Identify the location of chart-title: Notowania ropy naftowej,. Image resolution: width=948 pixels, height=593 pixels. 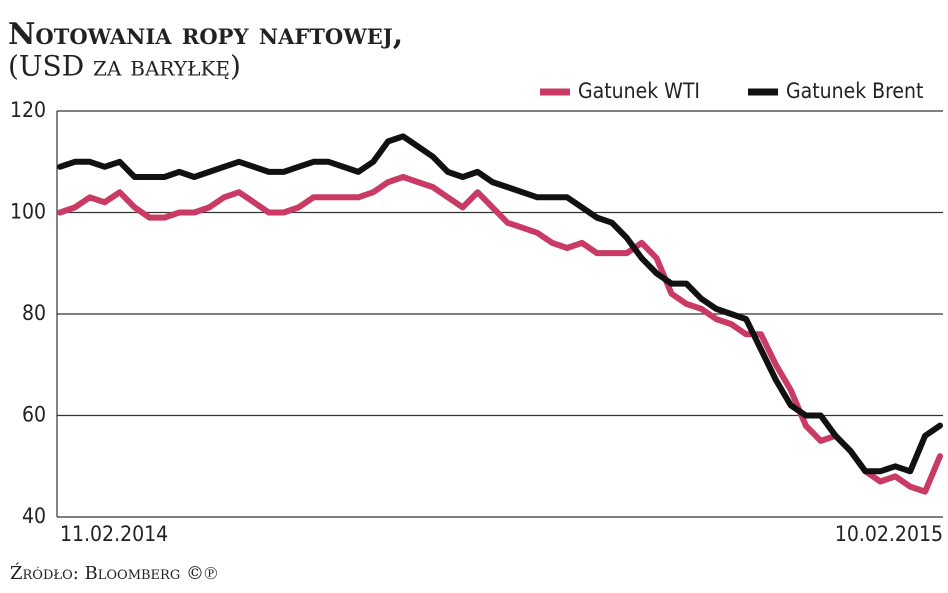
(205, 34).